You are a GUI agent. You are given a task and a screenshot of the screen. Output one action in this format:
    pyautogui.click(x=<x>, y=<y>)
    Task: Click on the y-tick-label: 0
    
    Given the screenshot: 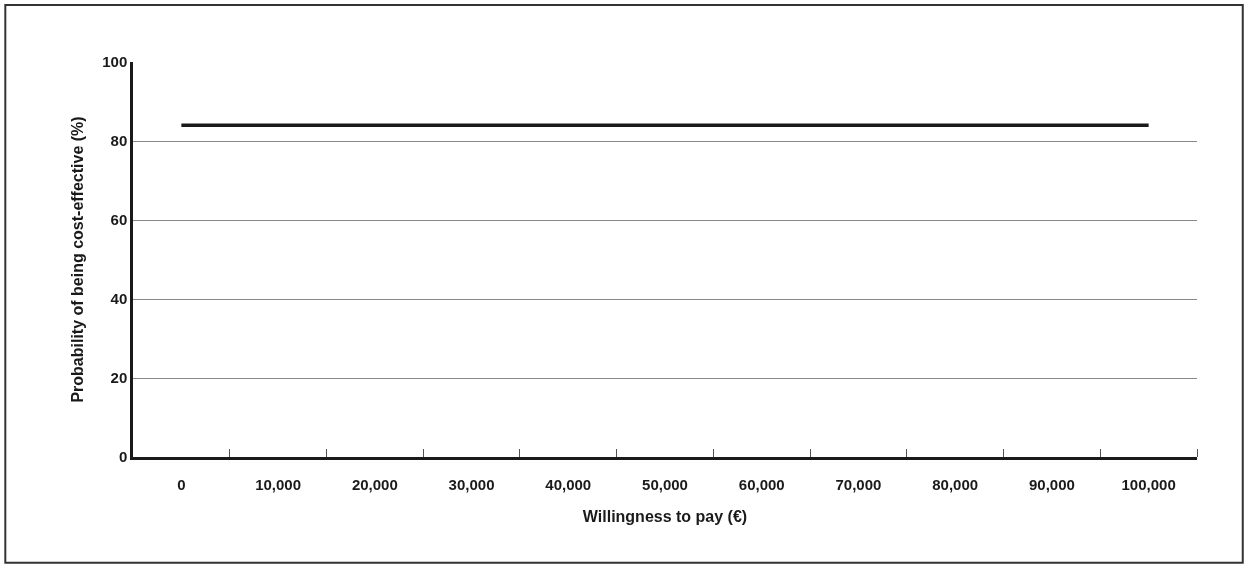 What is the action you would take?
    pyautogui.click(x=123, y=457)
    